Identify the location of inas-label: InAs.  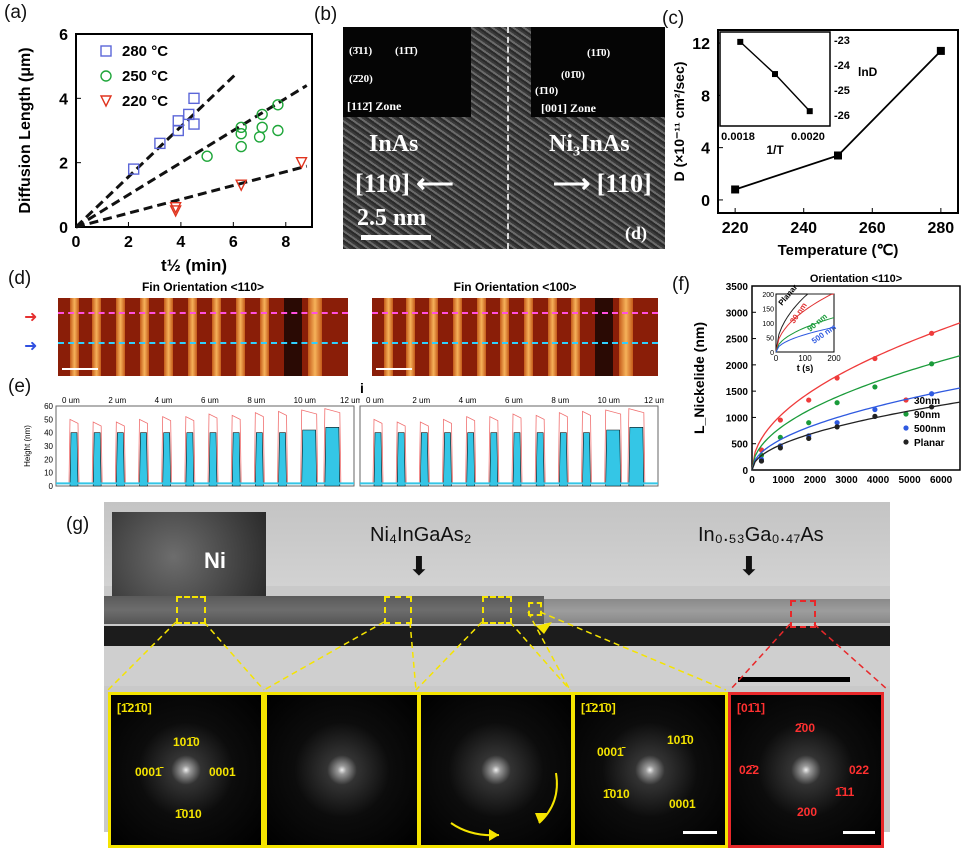
(394, 144).